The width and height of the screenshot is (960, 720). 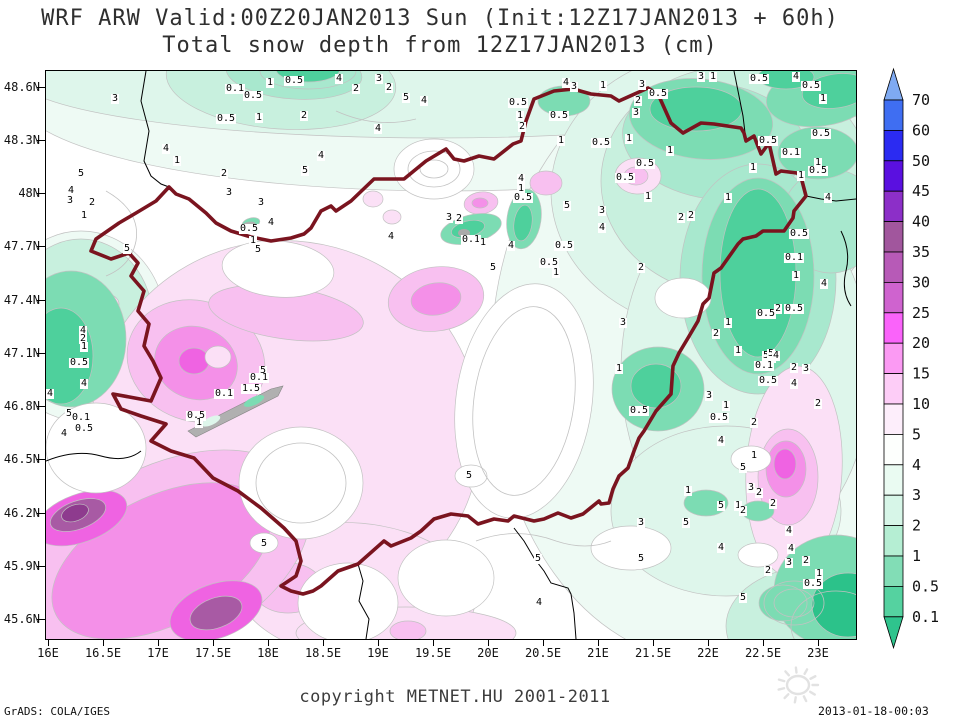 I want to click on svg-text: 35, so click(x=921, y=252).